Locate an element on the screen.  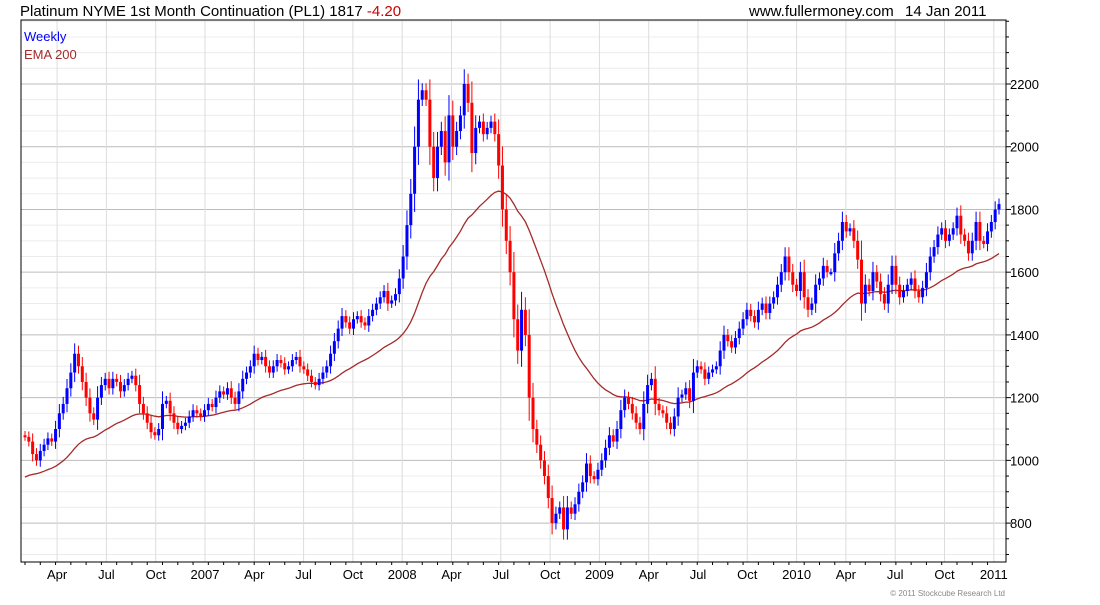
y-tick-label: 1200 is located at coordinates (1024, 398).